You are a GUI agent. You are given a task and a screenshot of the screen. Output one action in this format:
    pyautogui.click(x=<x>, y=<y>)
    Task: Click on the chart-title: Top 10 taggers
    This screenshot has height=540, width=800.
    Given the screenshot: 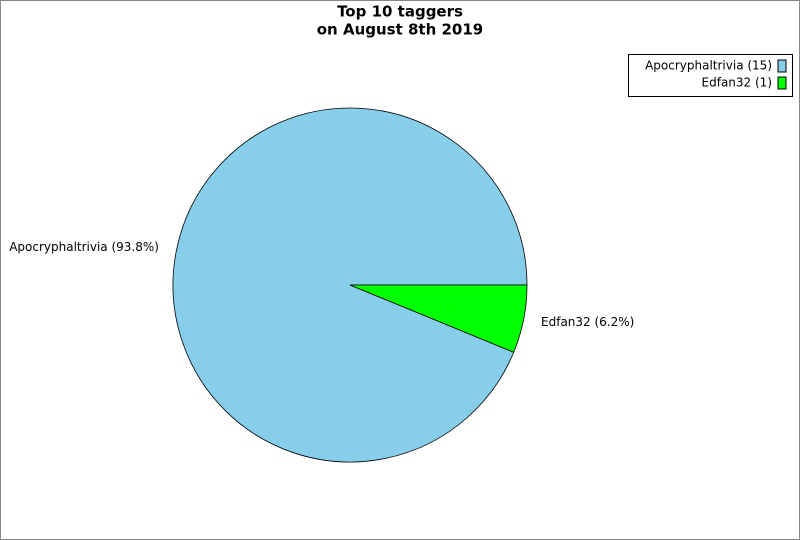 What is the action you would take?
    pyautogui.click(x=400, y=12)
    